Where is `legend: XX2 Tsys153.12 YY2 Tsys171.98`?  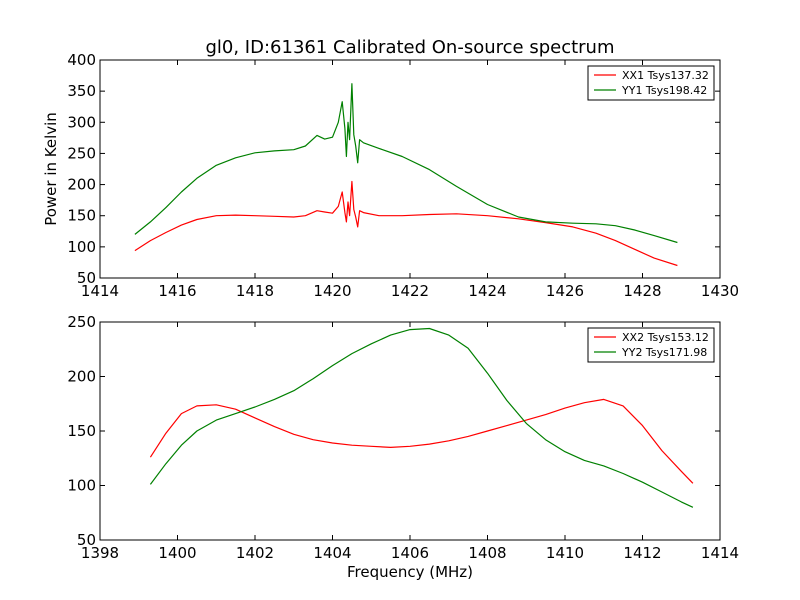 legend: XX2 Tsys153.12 YY2 Tsys171.98 is located at coordinates (651, 345).